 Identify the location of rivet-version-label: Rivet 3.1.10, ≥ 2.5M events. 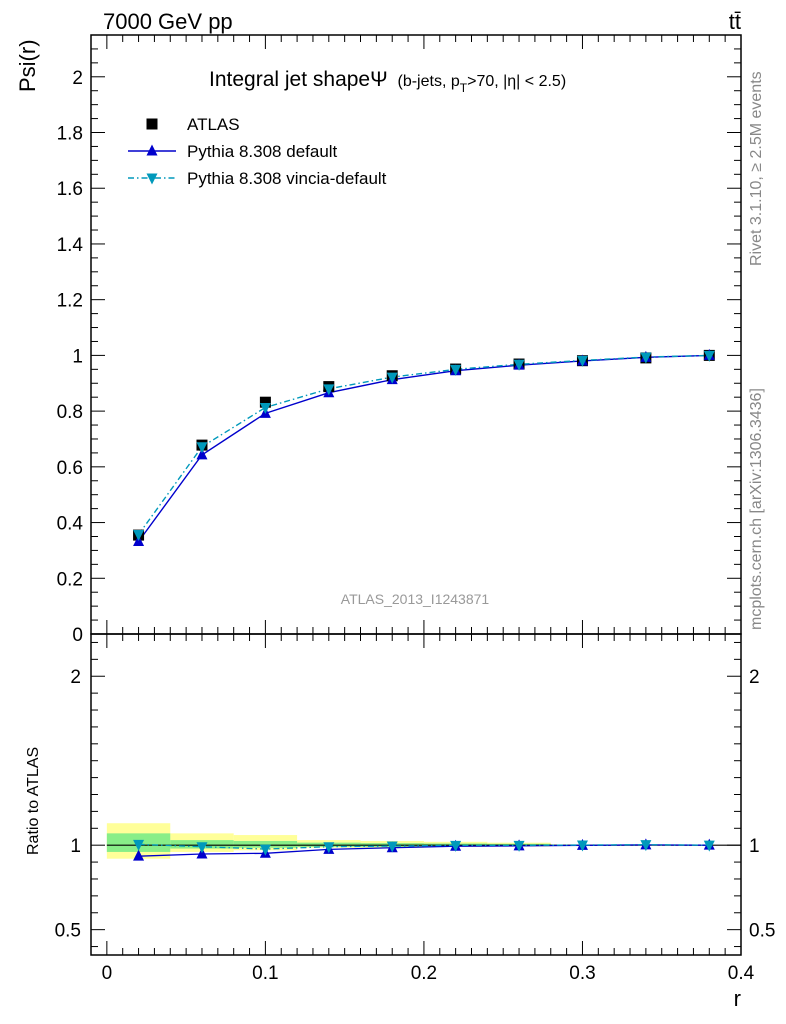
(756, 168).